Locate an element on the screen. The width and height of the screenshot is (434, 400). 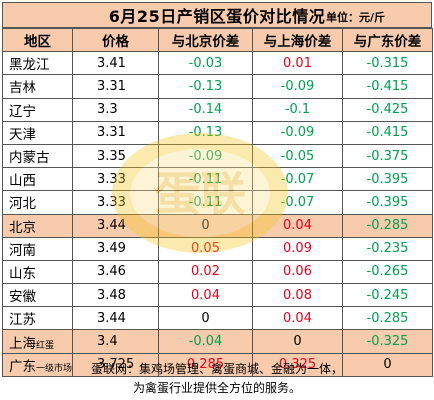
region-name: 吉林 is located at coordinates (22, 88).